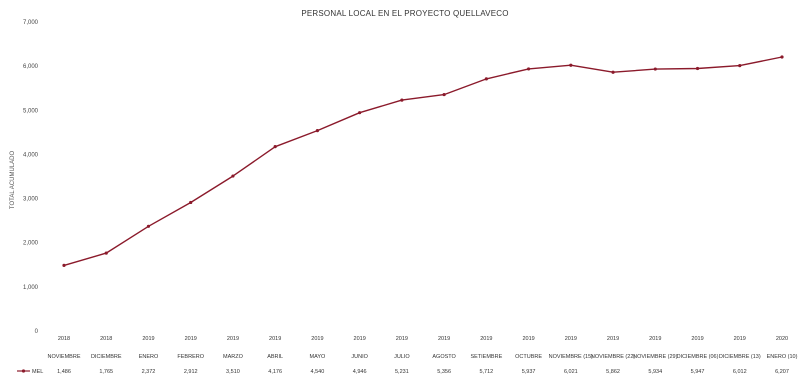 This screenshot has height=383, width=805. I want to click on y-tick-label: 4,000, so click(31, 155).